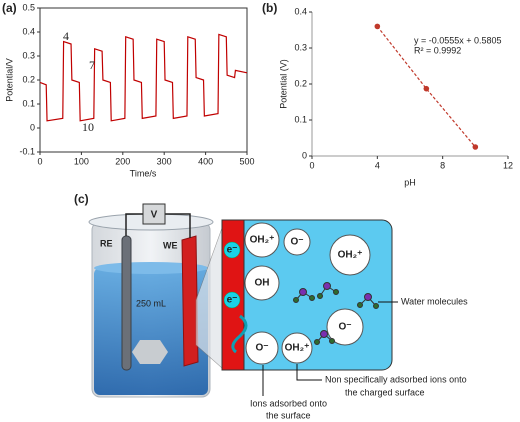 Image resolution: width=520 pixels, height=422 pixels. I want to click on x-tick-label: 4, so click(377, 165).